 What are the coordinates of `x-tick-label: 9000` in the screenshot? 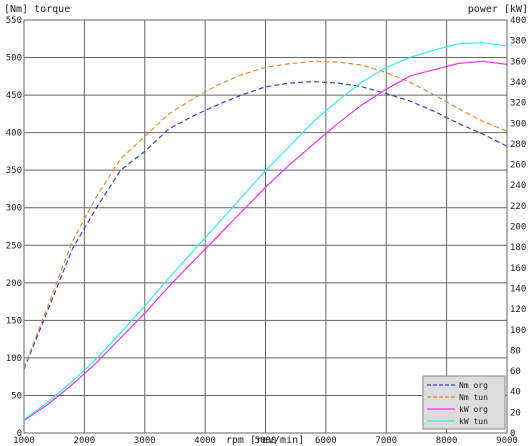 It's located at (507, 441).